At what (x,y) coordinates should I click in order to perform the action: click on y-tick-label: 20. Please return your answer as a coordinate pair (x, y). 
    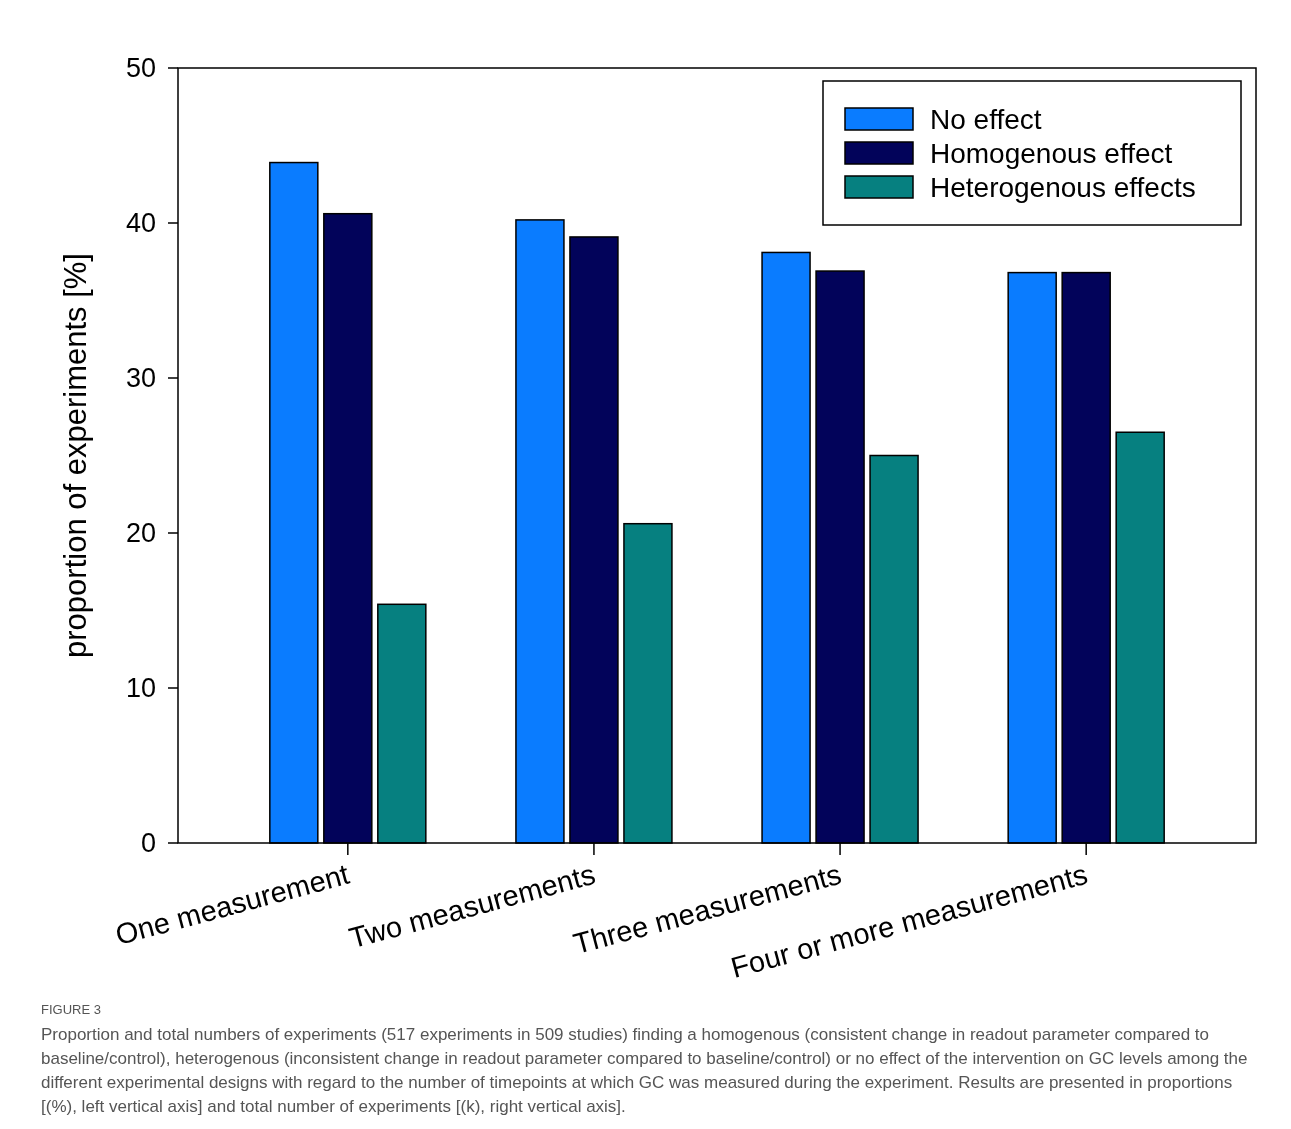
    Looking at the image, I should click on (140, 533).